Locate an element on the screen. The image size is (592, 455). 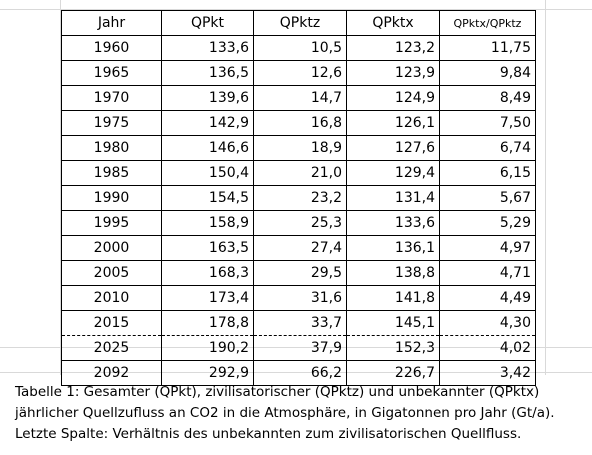
value-cell: 27,4 is located at coordinates (300, 248).